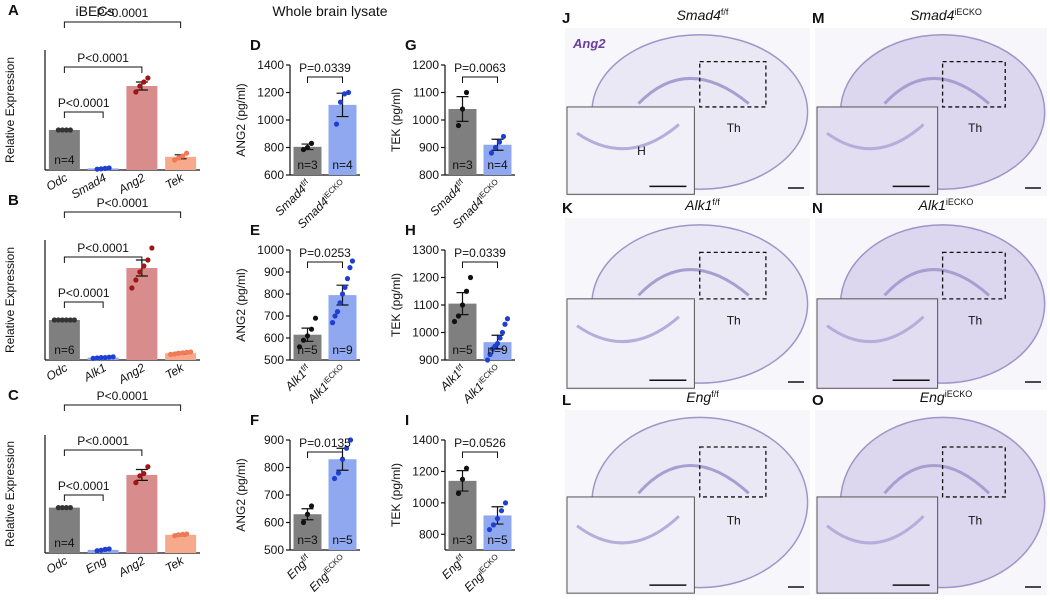  I want to click on y-tick-label: 500, so click(274, 550).